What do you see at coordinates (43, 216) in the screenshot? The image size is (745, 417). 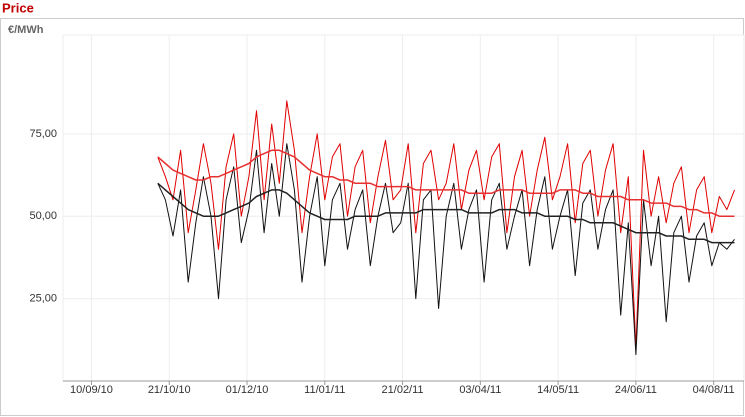 I see `y-tick-label: 50,00` at bounding box center [43, 216].